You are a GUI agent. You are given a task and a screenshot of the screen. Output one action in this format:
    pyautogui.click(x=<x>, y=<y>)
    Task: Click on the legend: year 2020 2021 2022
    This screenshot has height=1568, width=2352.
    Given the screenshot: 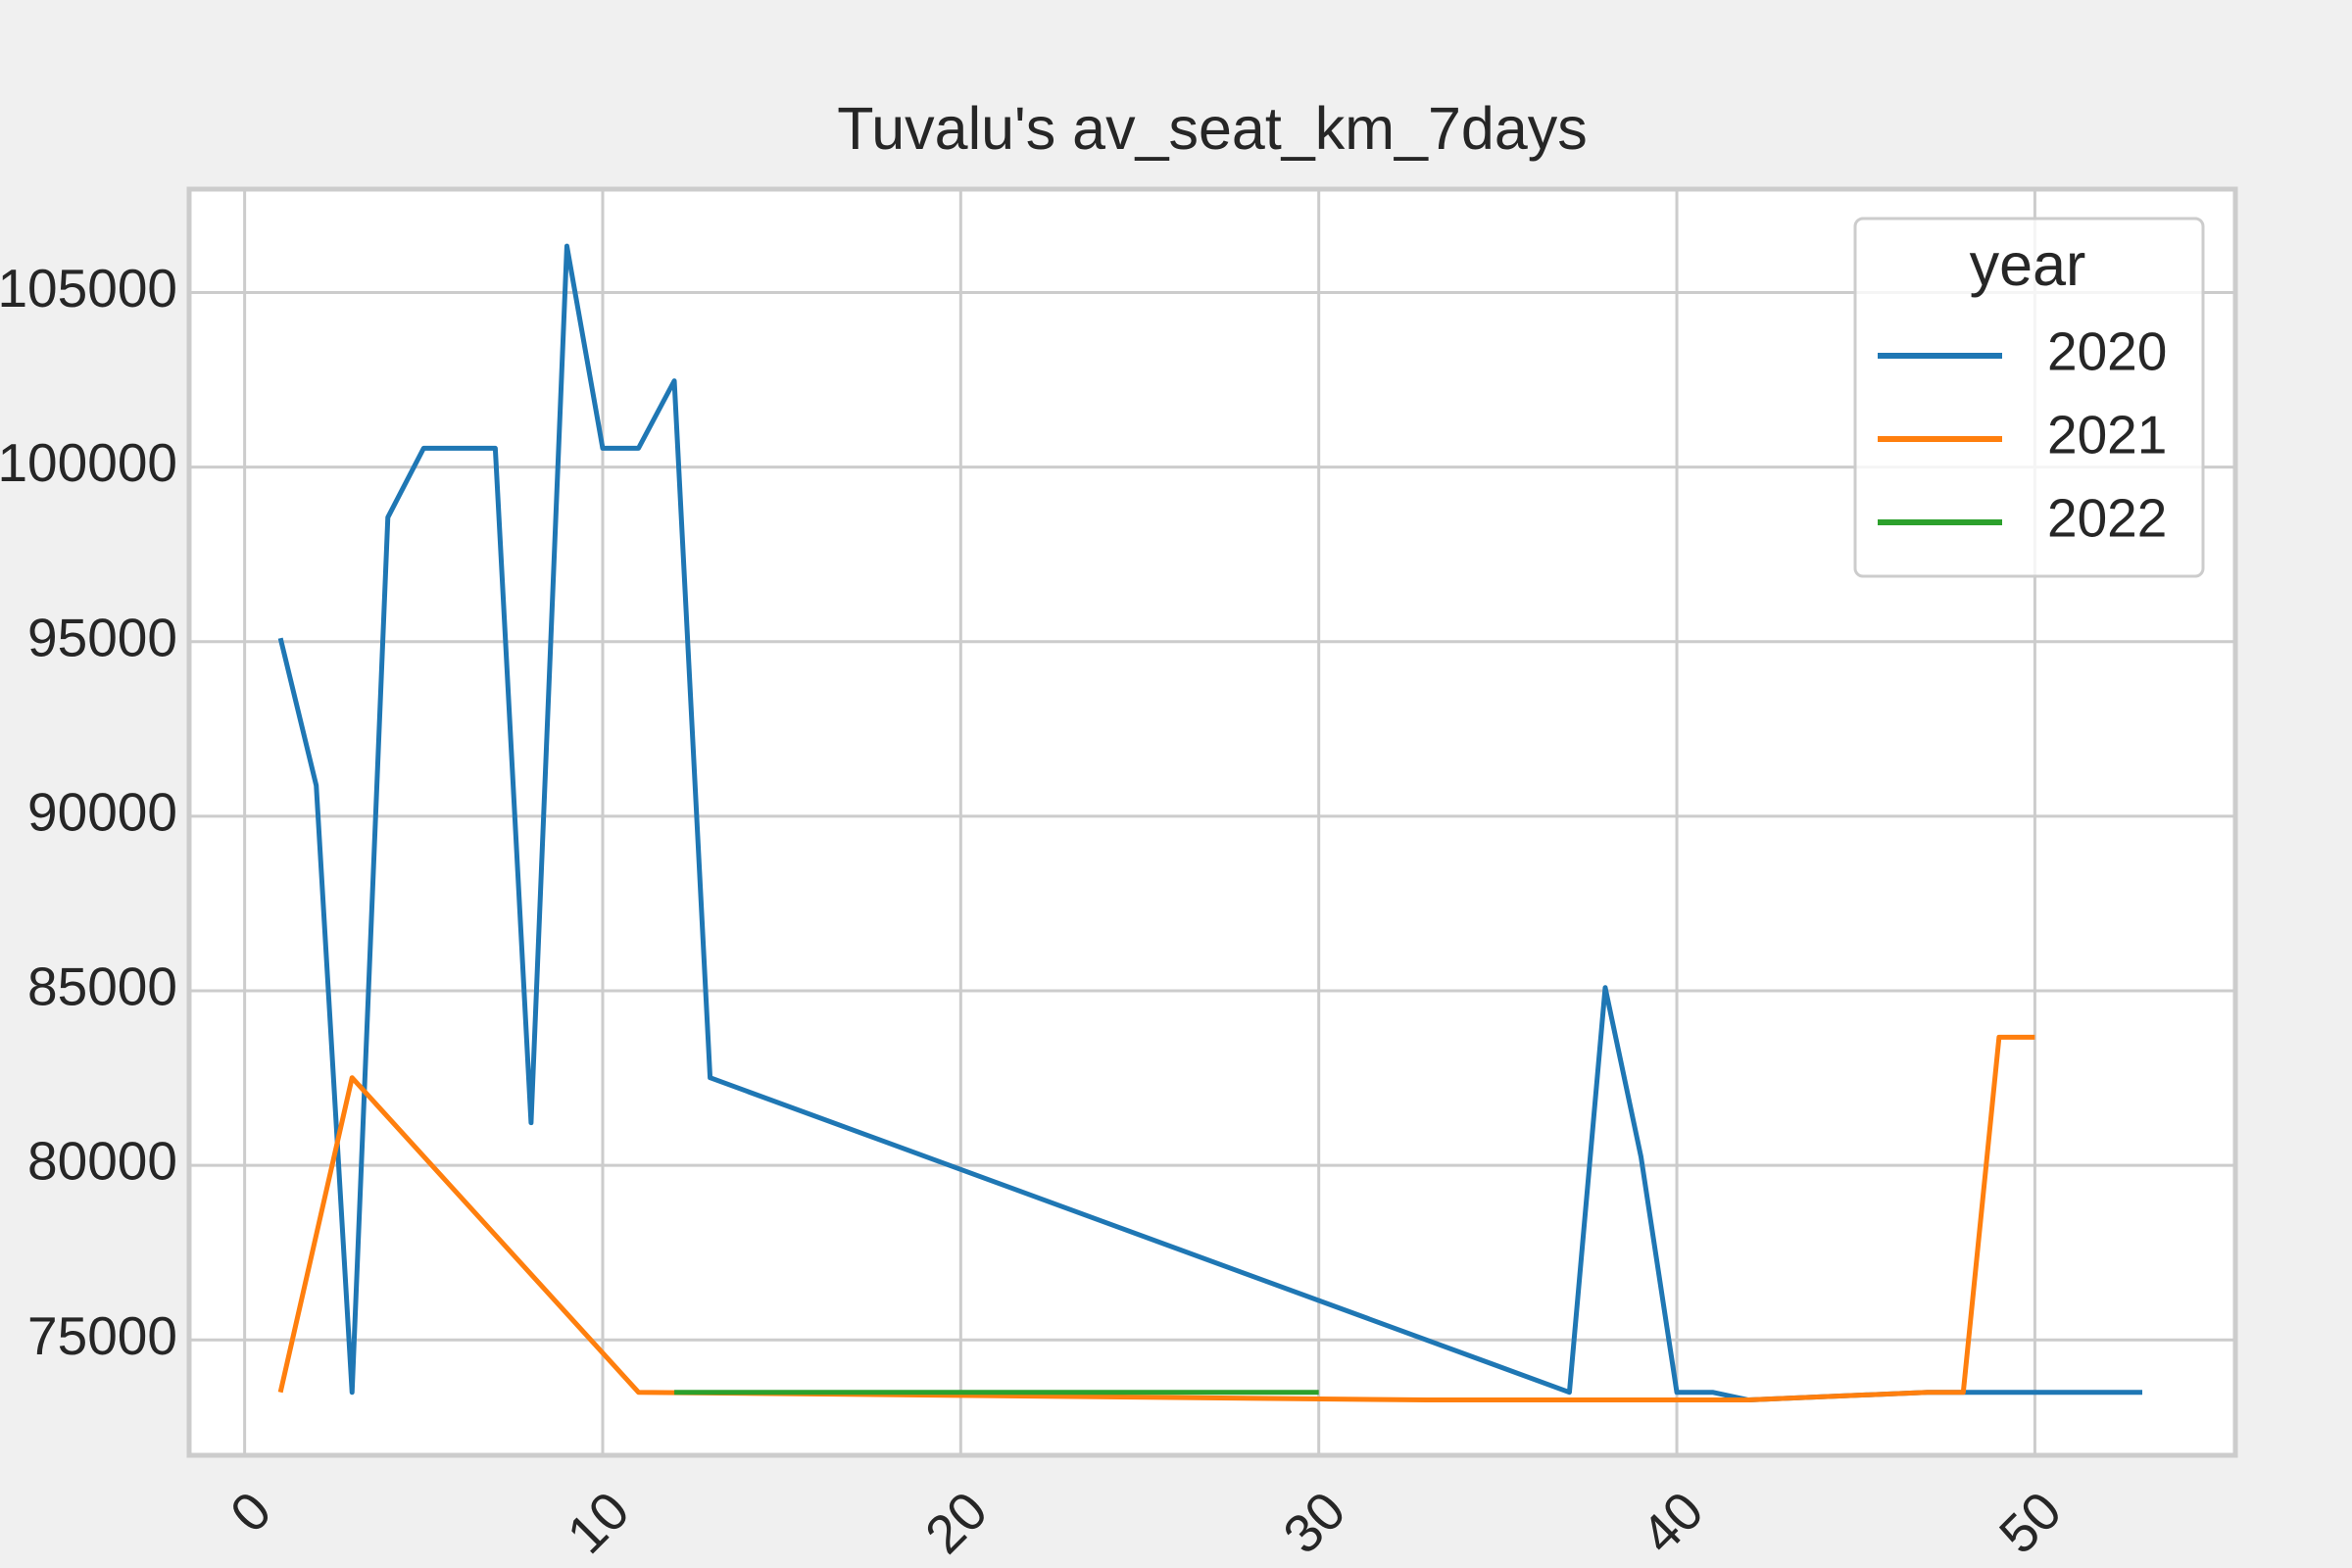 What is the action you would take?
    pyautogui.click(x=2029, y=397)
    